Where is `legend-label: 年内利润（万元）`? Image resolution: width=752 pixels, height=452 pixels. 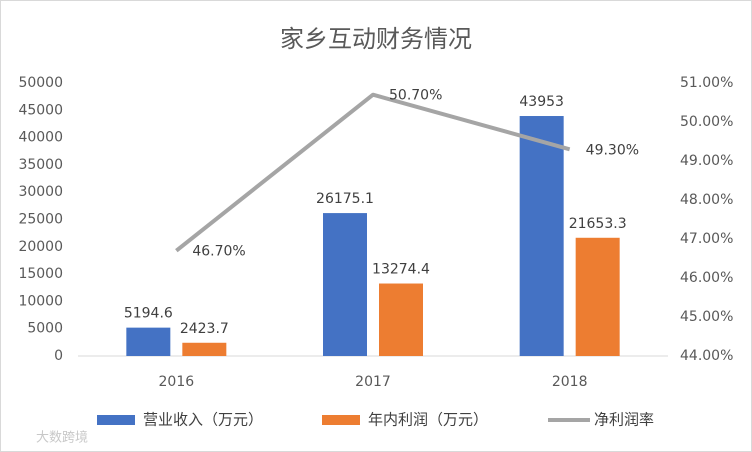
legend-label: 年内利润（万元） is located at coordinates (428, 420).